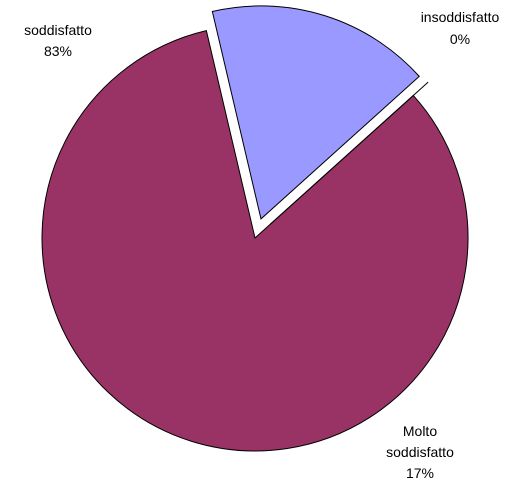 The width and height of the screenshot is (514, 486). I want to click on label-molto-line1: Molto, so click(420, 431).